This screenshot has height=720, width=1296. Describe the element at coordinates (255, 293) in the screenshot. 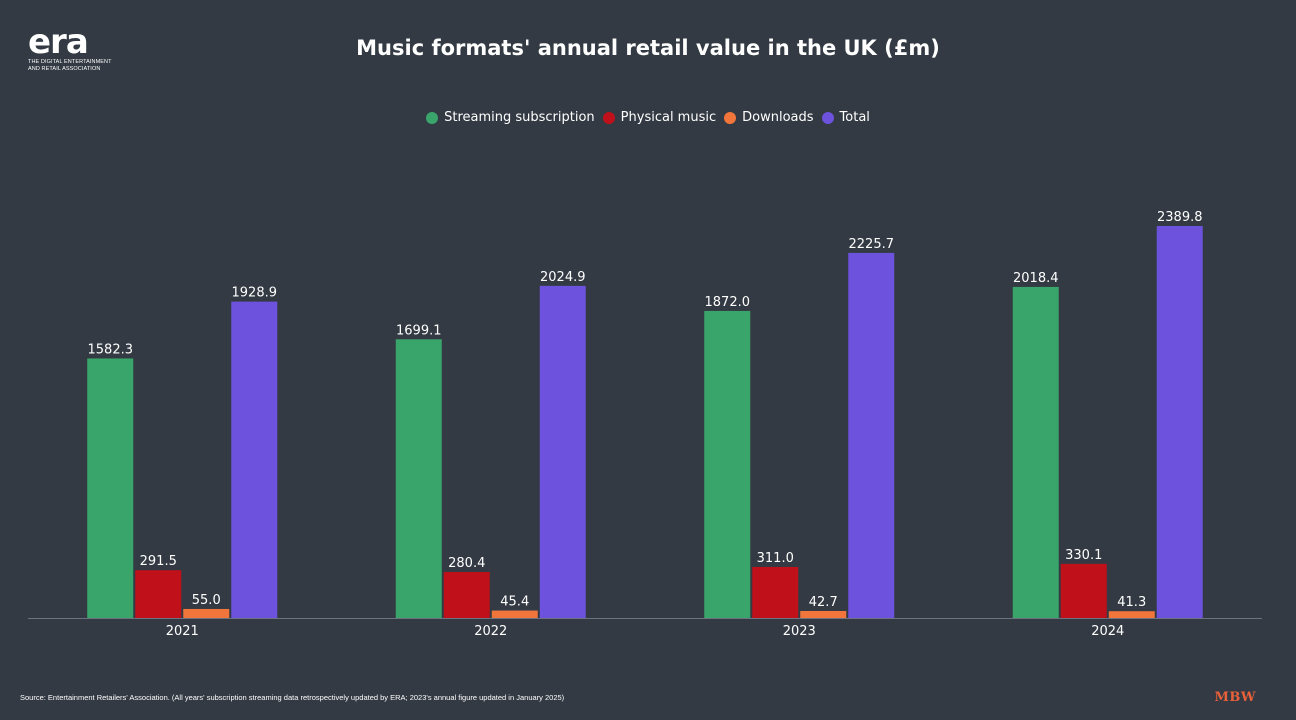

I see `data-label-total-2021: 1928.9` at that location.